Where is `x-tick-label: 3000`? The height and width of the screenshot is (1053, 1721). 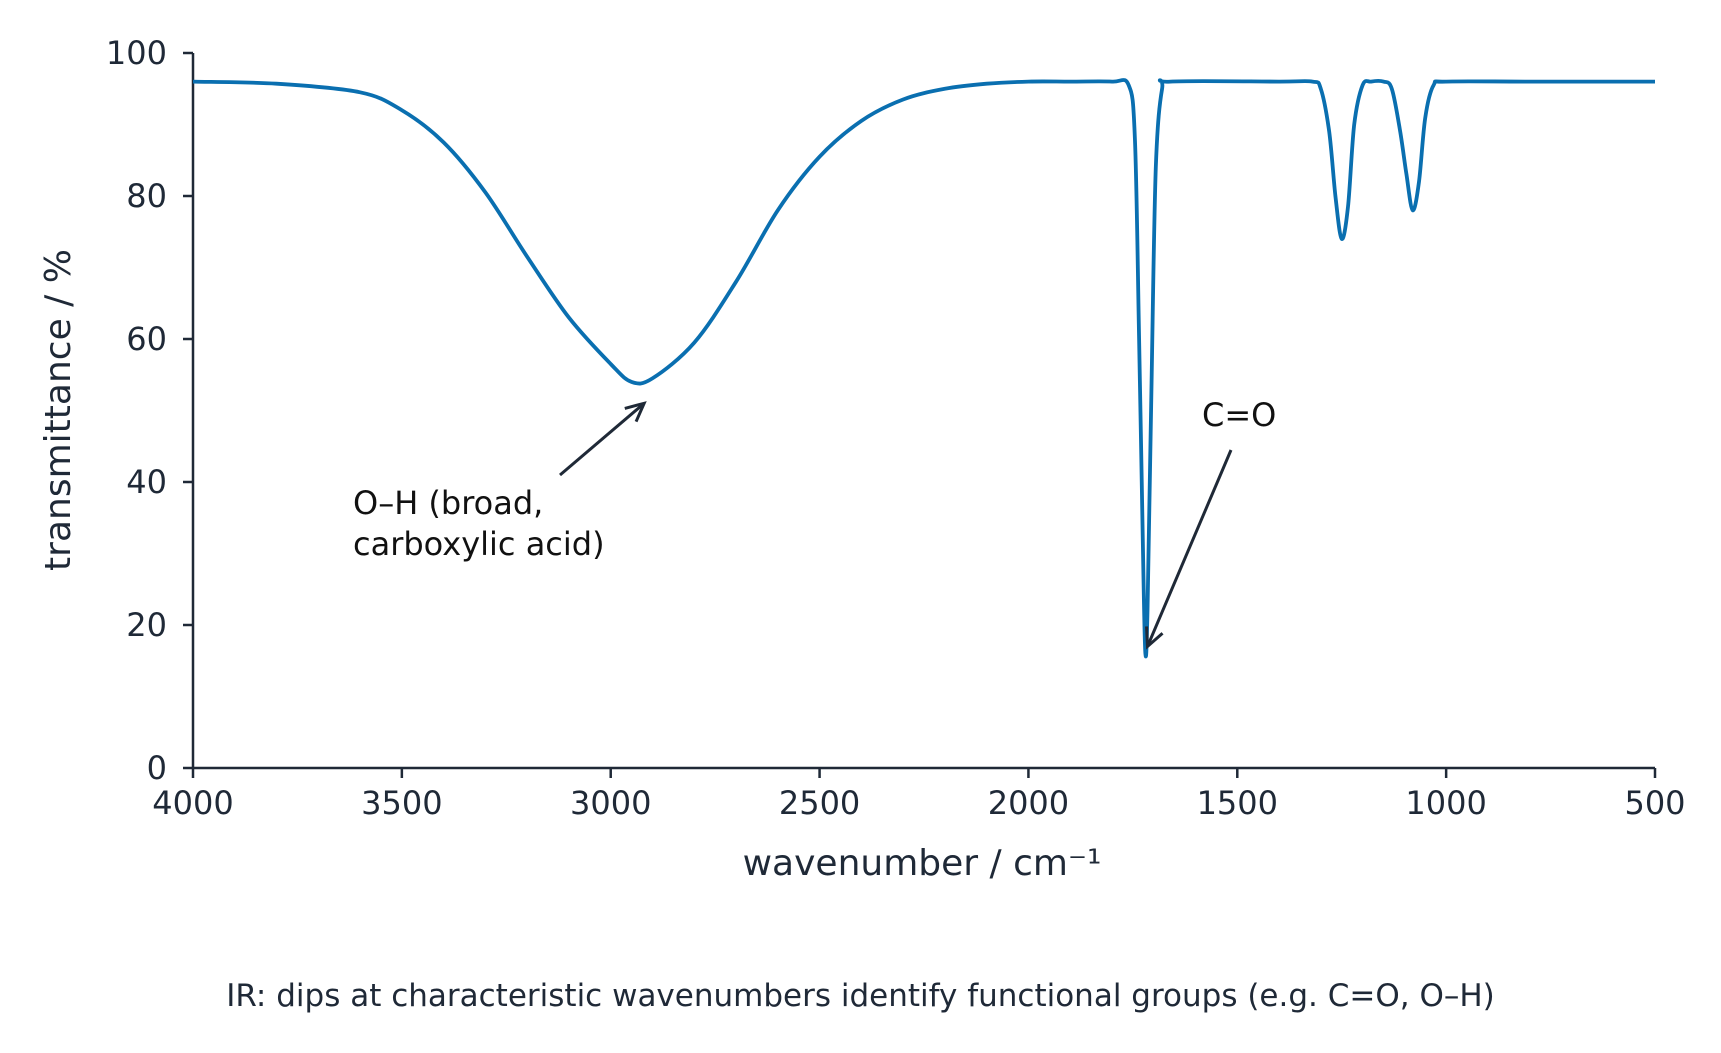 x-tick-label: 3000 is located at coordinates (610, 803).